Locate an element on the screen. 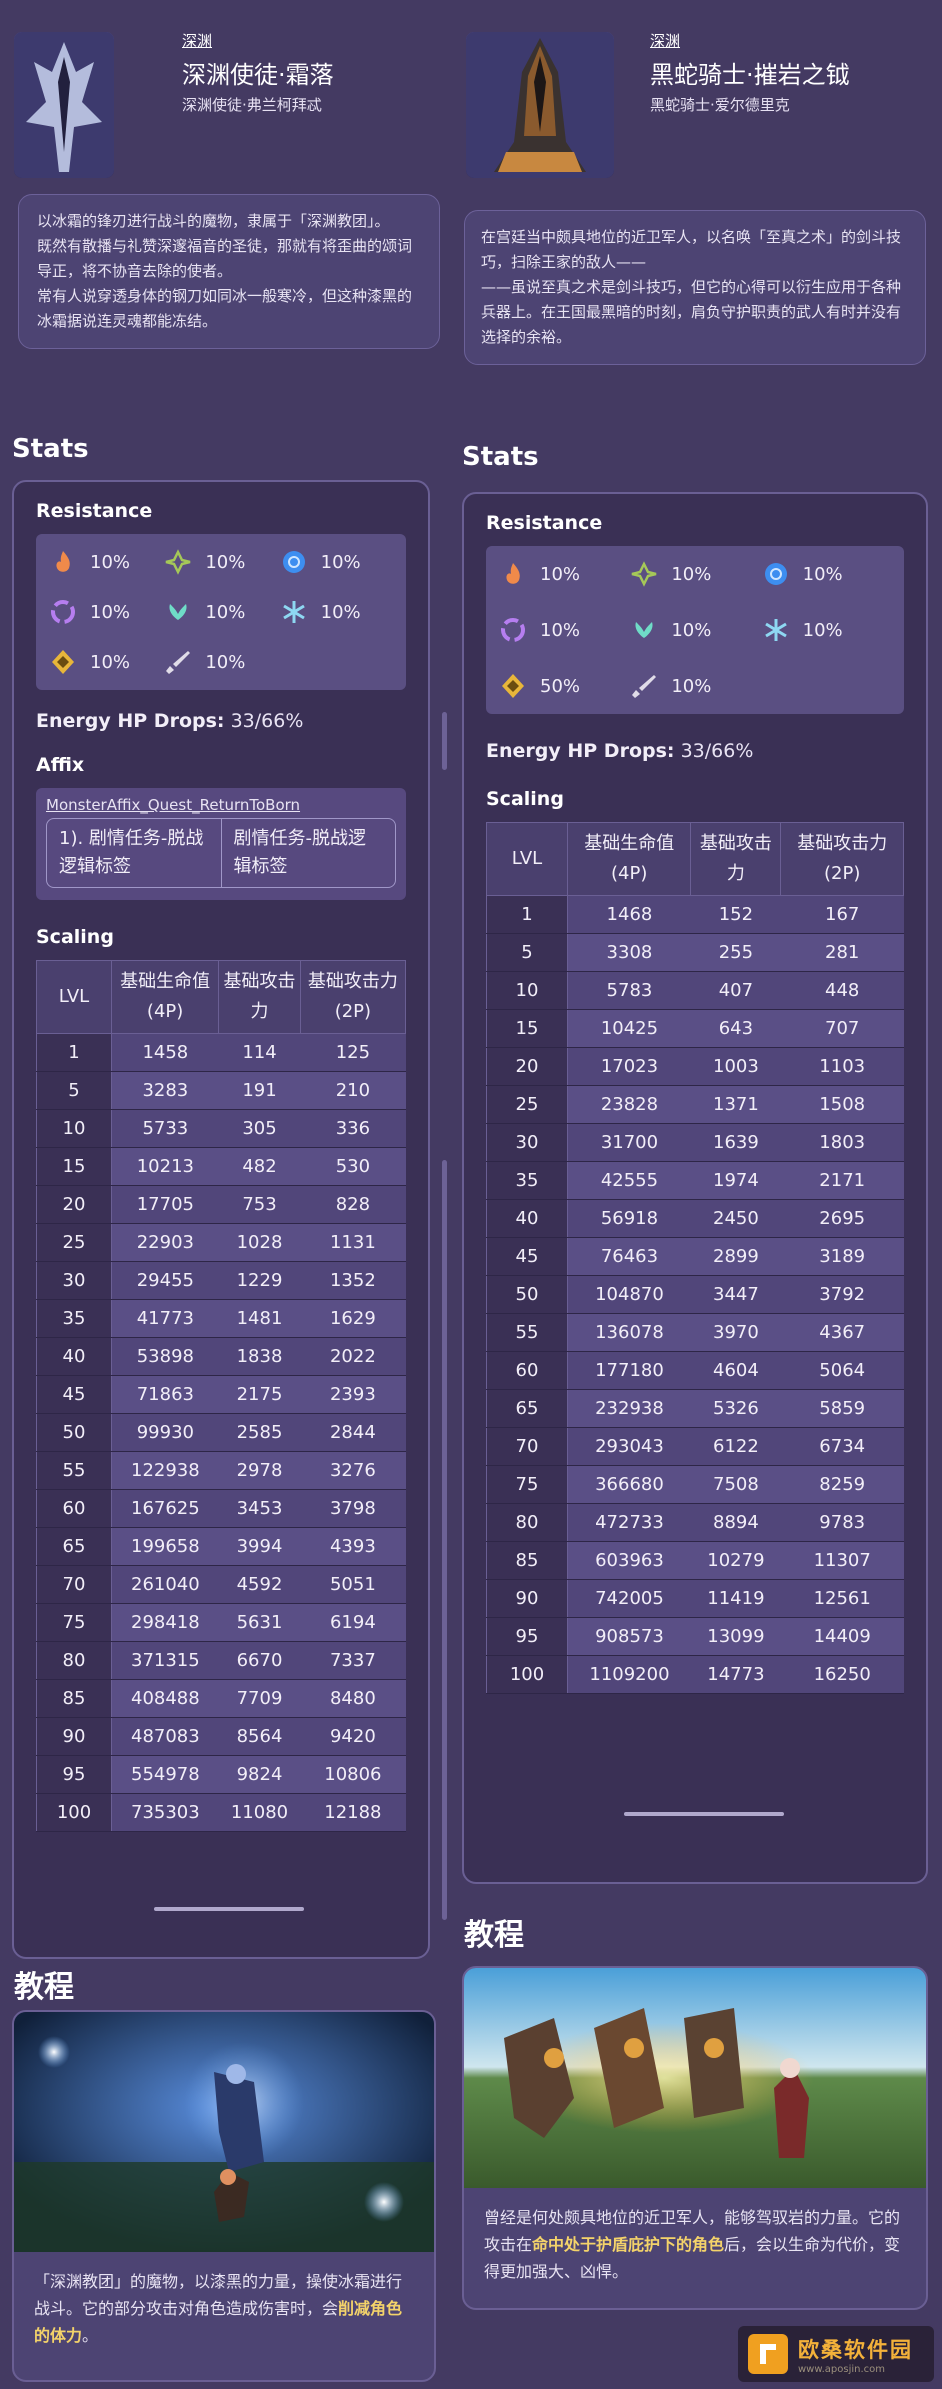  cell-value: 6122 is located at coordinates (735, 1446).